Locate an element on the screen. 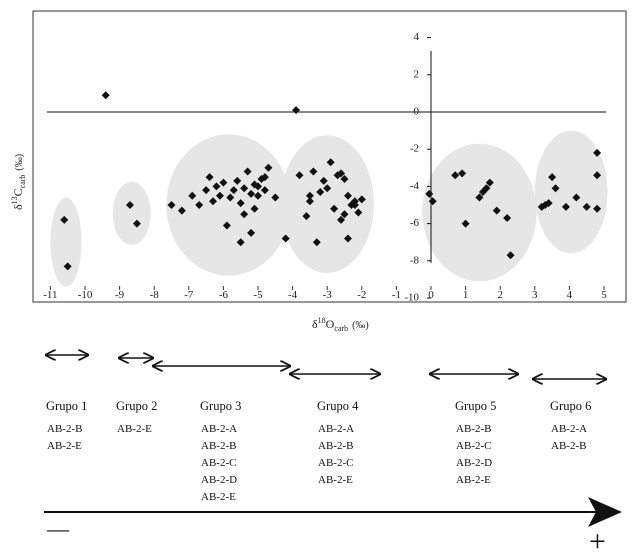  x-tick-label: -7 is located at coordinates (189, 295).